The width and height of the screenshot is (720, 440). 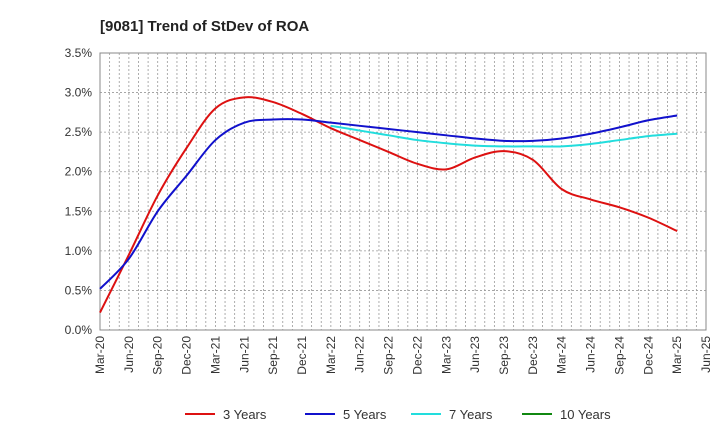 I want to click on legend-item-10-years: 10 Years, so click(x=566, y=414).